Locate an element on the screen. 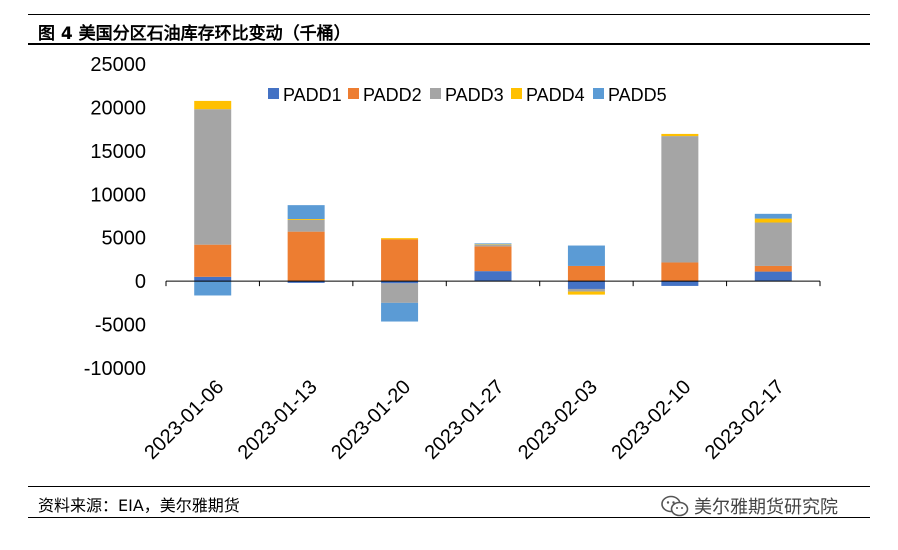 This screenshot has width=898, height=550. x-tick-label: 2023-01-13 is located at coordinates (278, 420).